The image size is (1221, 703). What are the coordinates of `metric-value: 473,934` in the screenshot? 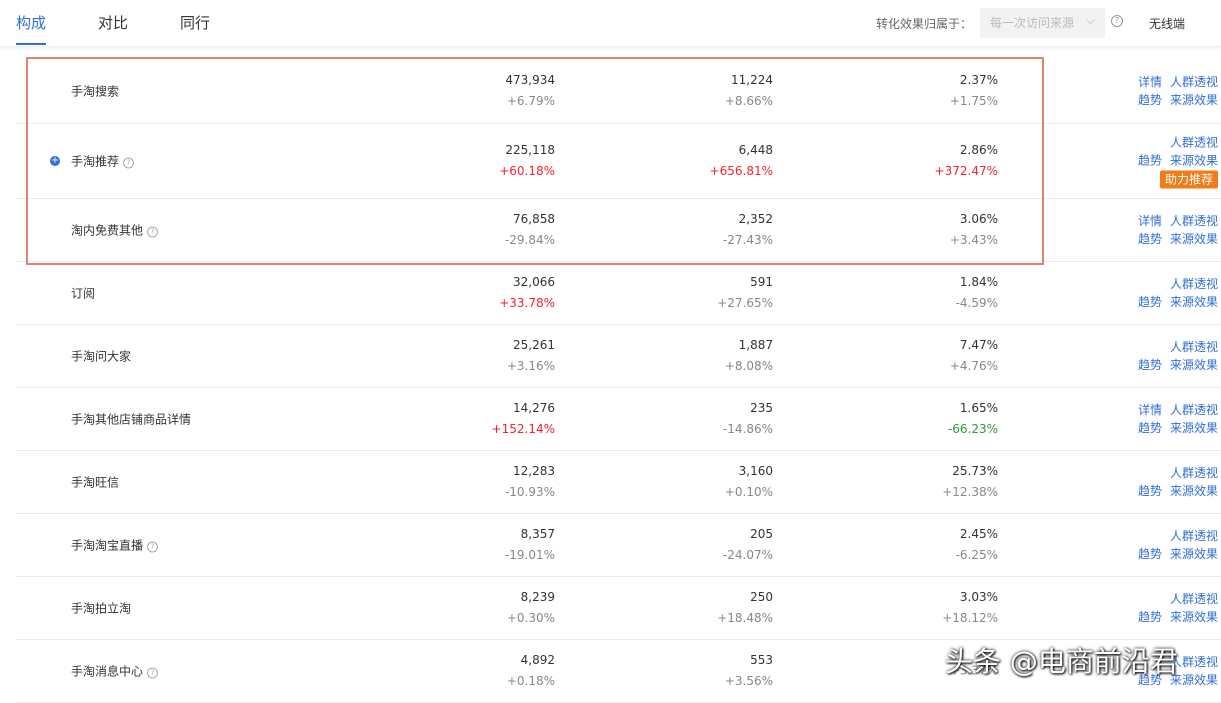 It's located at (530, 79).